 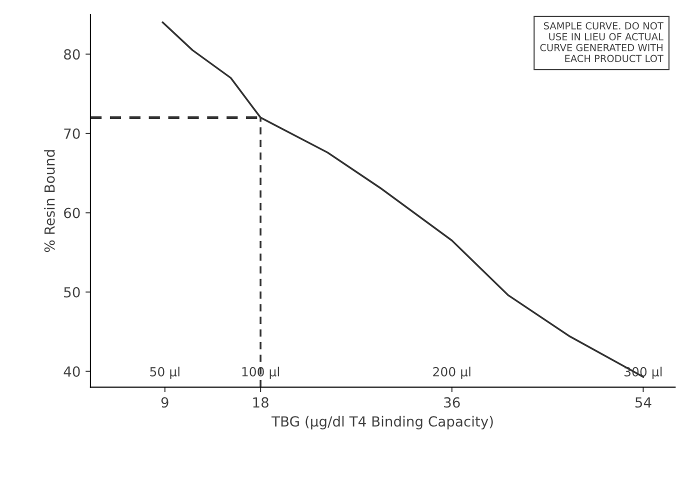 What do you see at coordinates (452, 402) in the screenshot?
I see `x-tick-label: 36` at bounding box center [452, 402].